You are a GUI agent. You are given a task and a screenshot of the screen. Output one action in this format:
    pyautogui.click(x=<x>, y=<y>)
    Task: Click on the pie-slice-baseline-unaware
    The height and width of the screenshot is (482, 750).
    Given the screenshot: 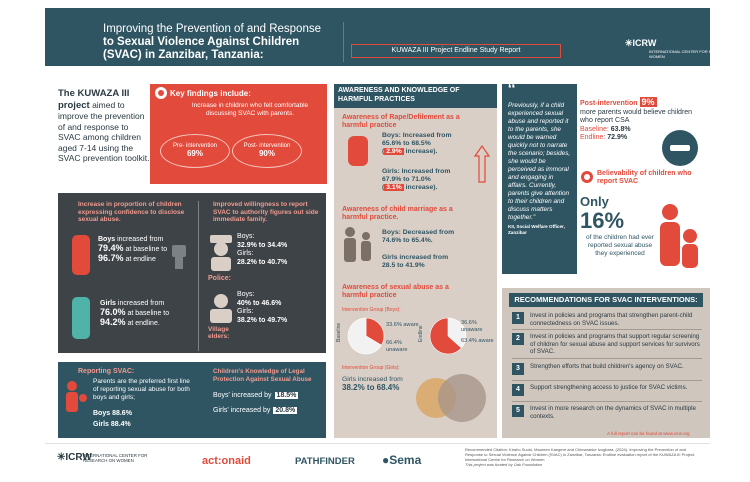 What is the action you would take?
    pyautogui.click(x=364, y=336)
    